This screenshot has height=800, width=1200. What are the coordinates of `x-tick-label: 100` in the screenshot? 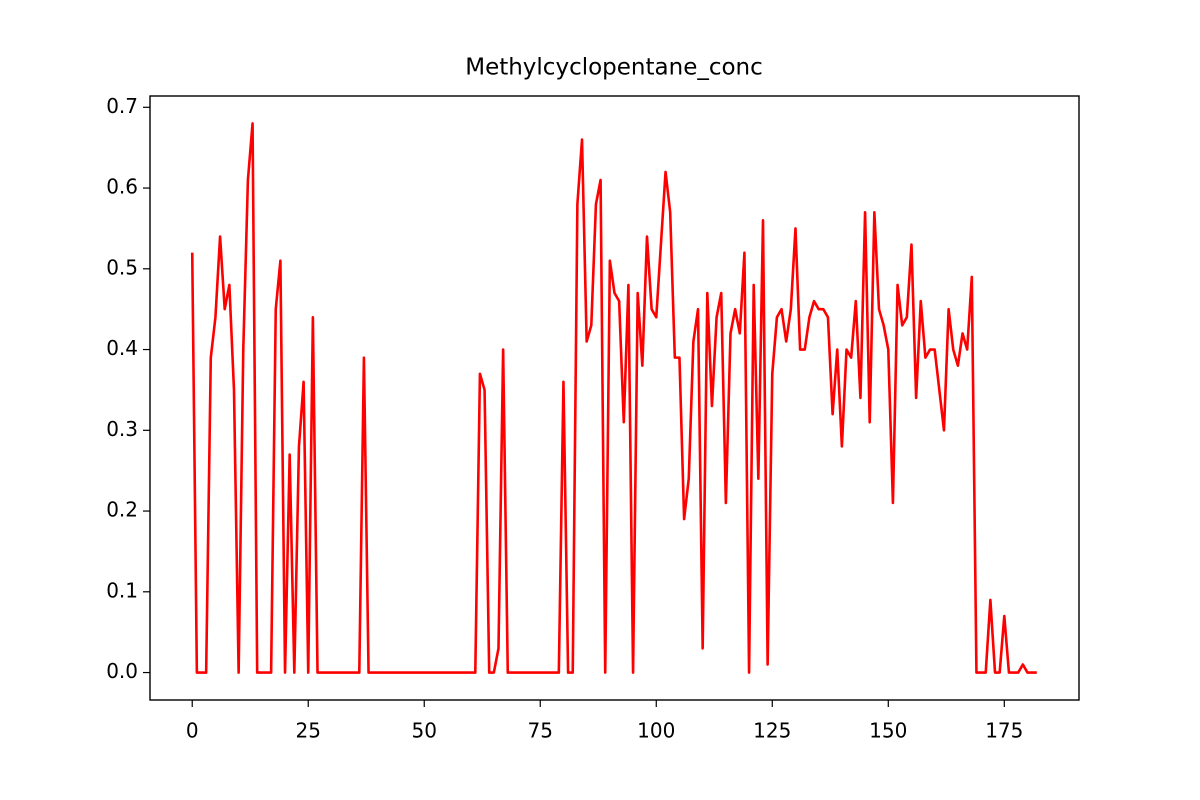 It's located at (656, 731).